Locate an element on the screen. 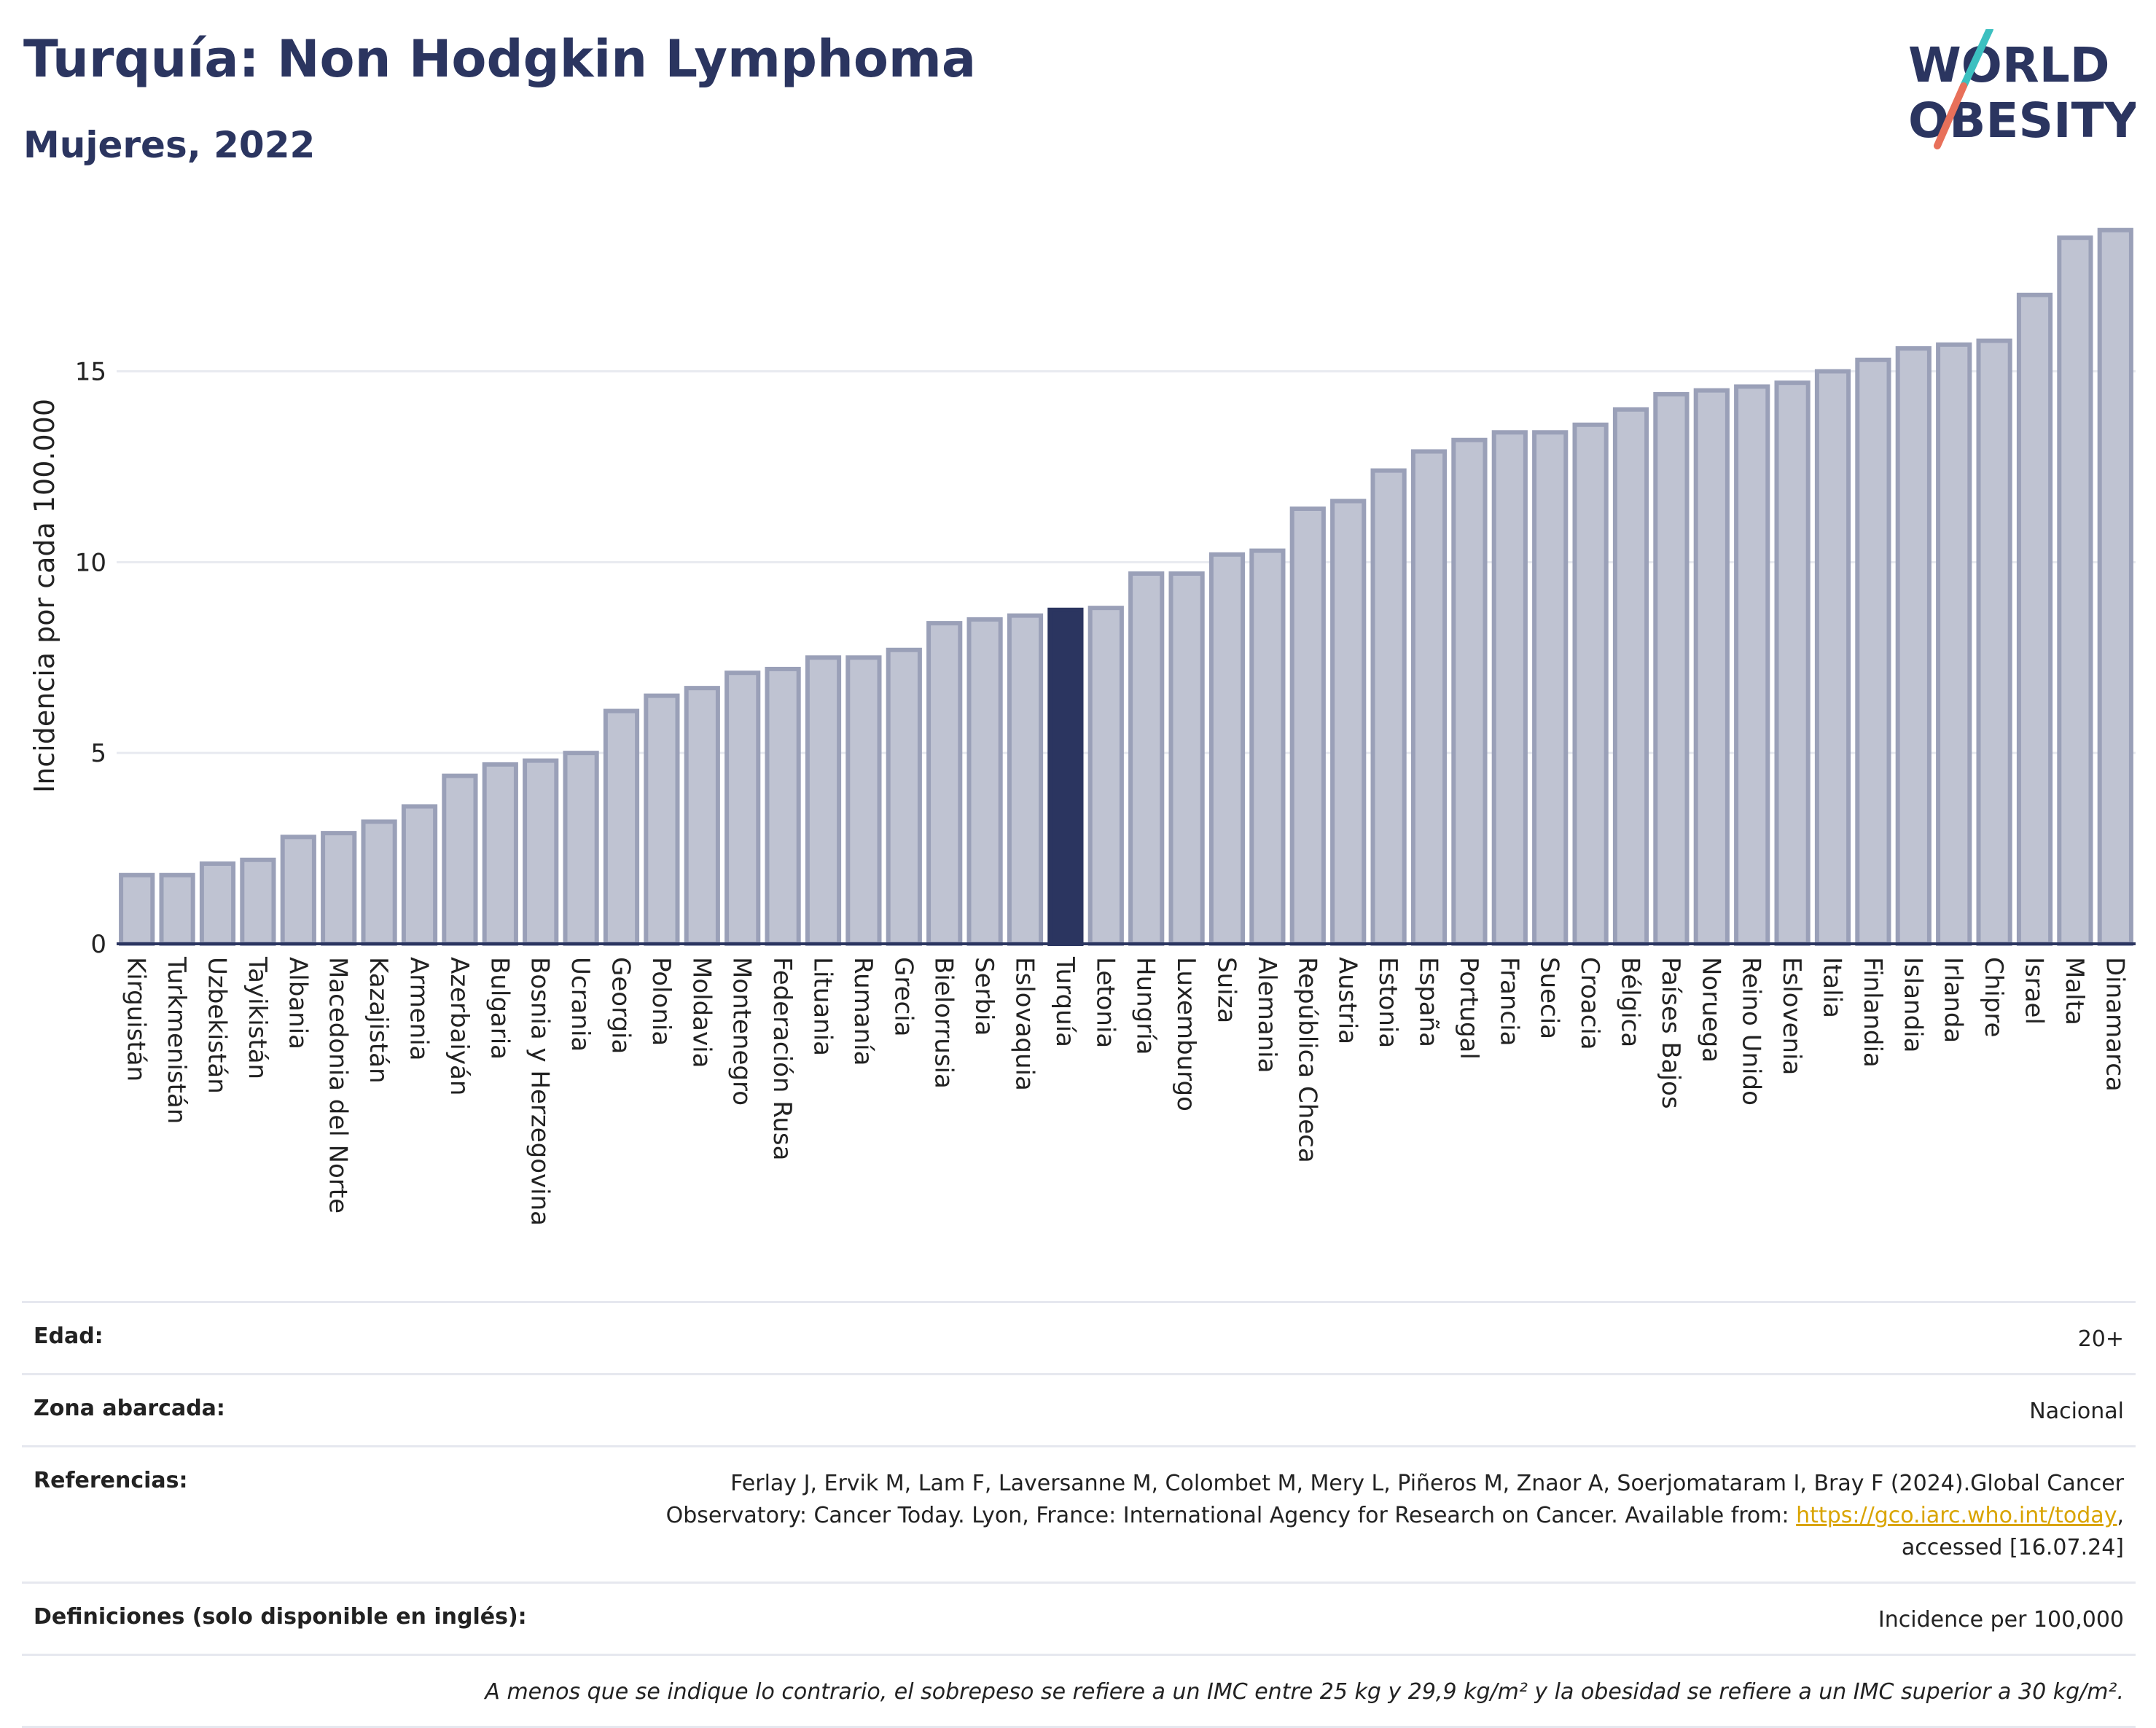  chart-subtitle: Mujeres, 2022 is located at coordinates (170, 145).